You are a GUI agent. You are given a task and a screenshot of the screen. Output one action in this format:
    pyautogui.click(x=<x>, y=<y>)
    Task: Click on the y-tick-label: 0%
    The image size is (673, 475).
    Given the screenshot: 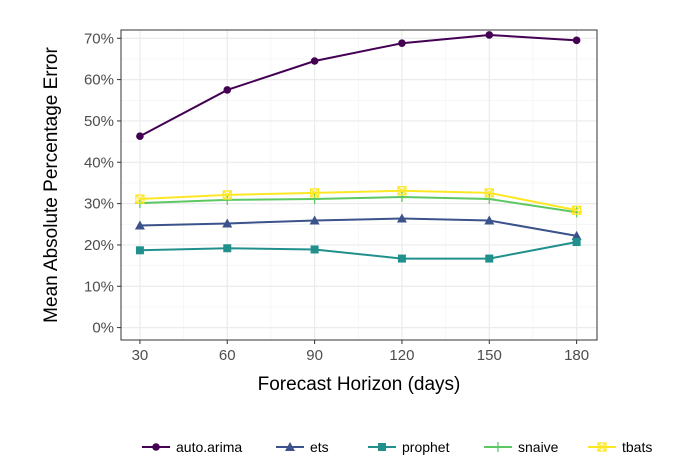 What is the action you would take?
    pyautogui.click(x=103, y=328)
    